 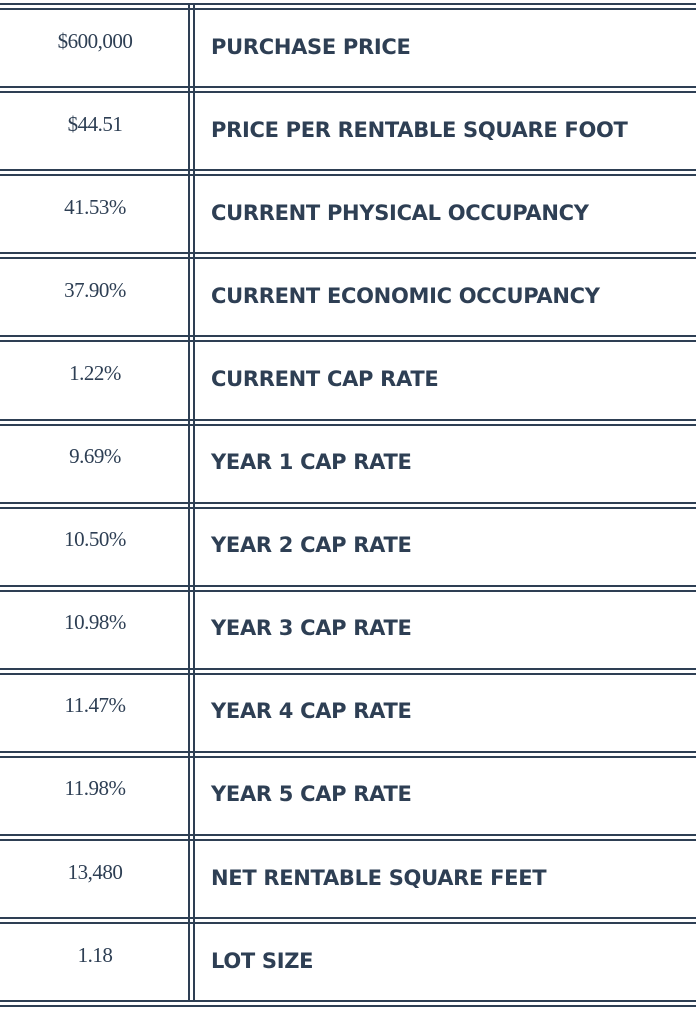 What do you see at coordinates (95, 539) in the screenshot?
I see `value-cell: 10.50%` at bounding box center [95, 539].